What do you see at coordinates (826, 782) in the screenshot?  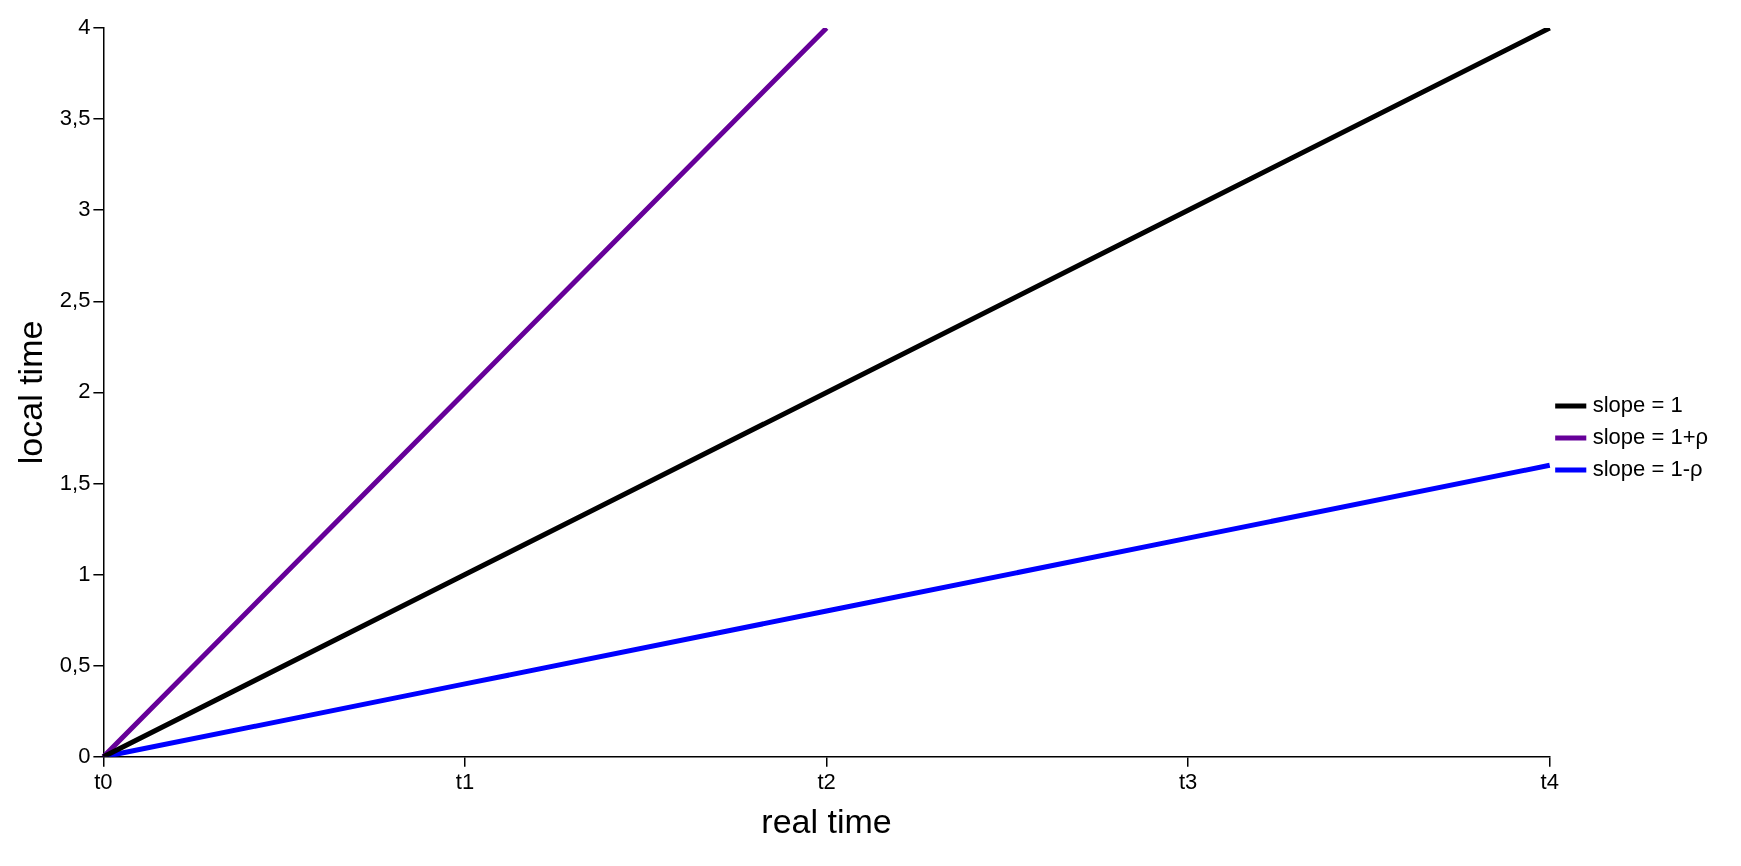 I see `x-tick-label: t2` at bounding box center [826, 782].